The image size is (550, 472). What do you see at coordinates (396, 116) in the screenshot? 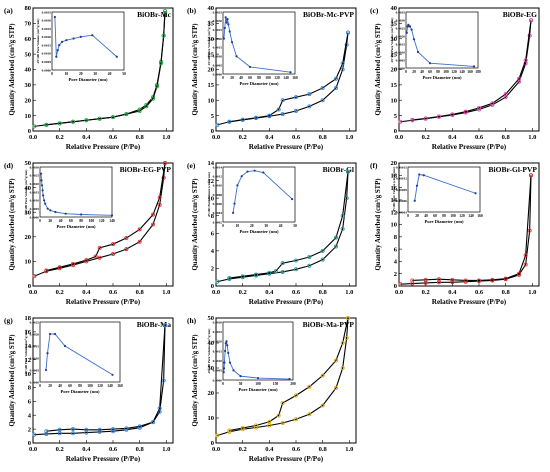
I see `y-tick-label: 5` at bounding box center [396, 116].